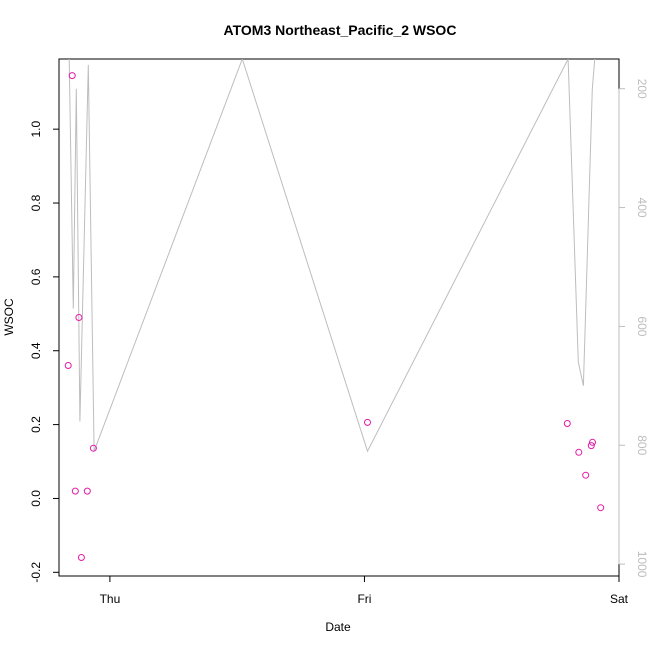  What do you see at coordinates (44, 352) in the screenshot?
I see `y-axis: -0.2 0.0 0.2 0.4 0.6 0.8 1.0` at bounding box center [44, 352].